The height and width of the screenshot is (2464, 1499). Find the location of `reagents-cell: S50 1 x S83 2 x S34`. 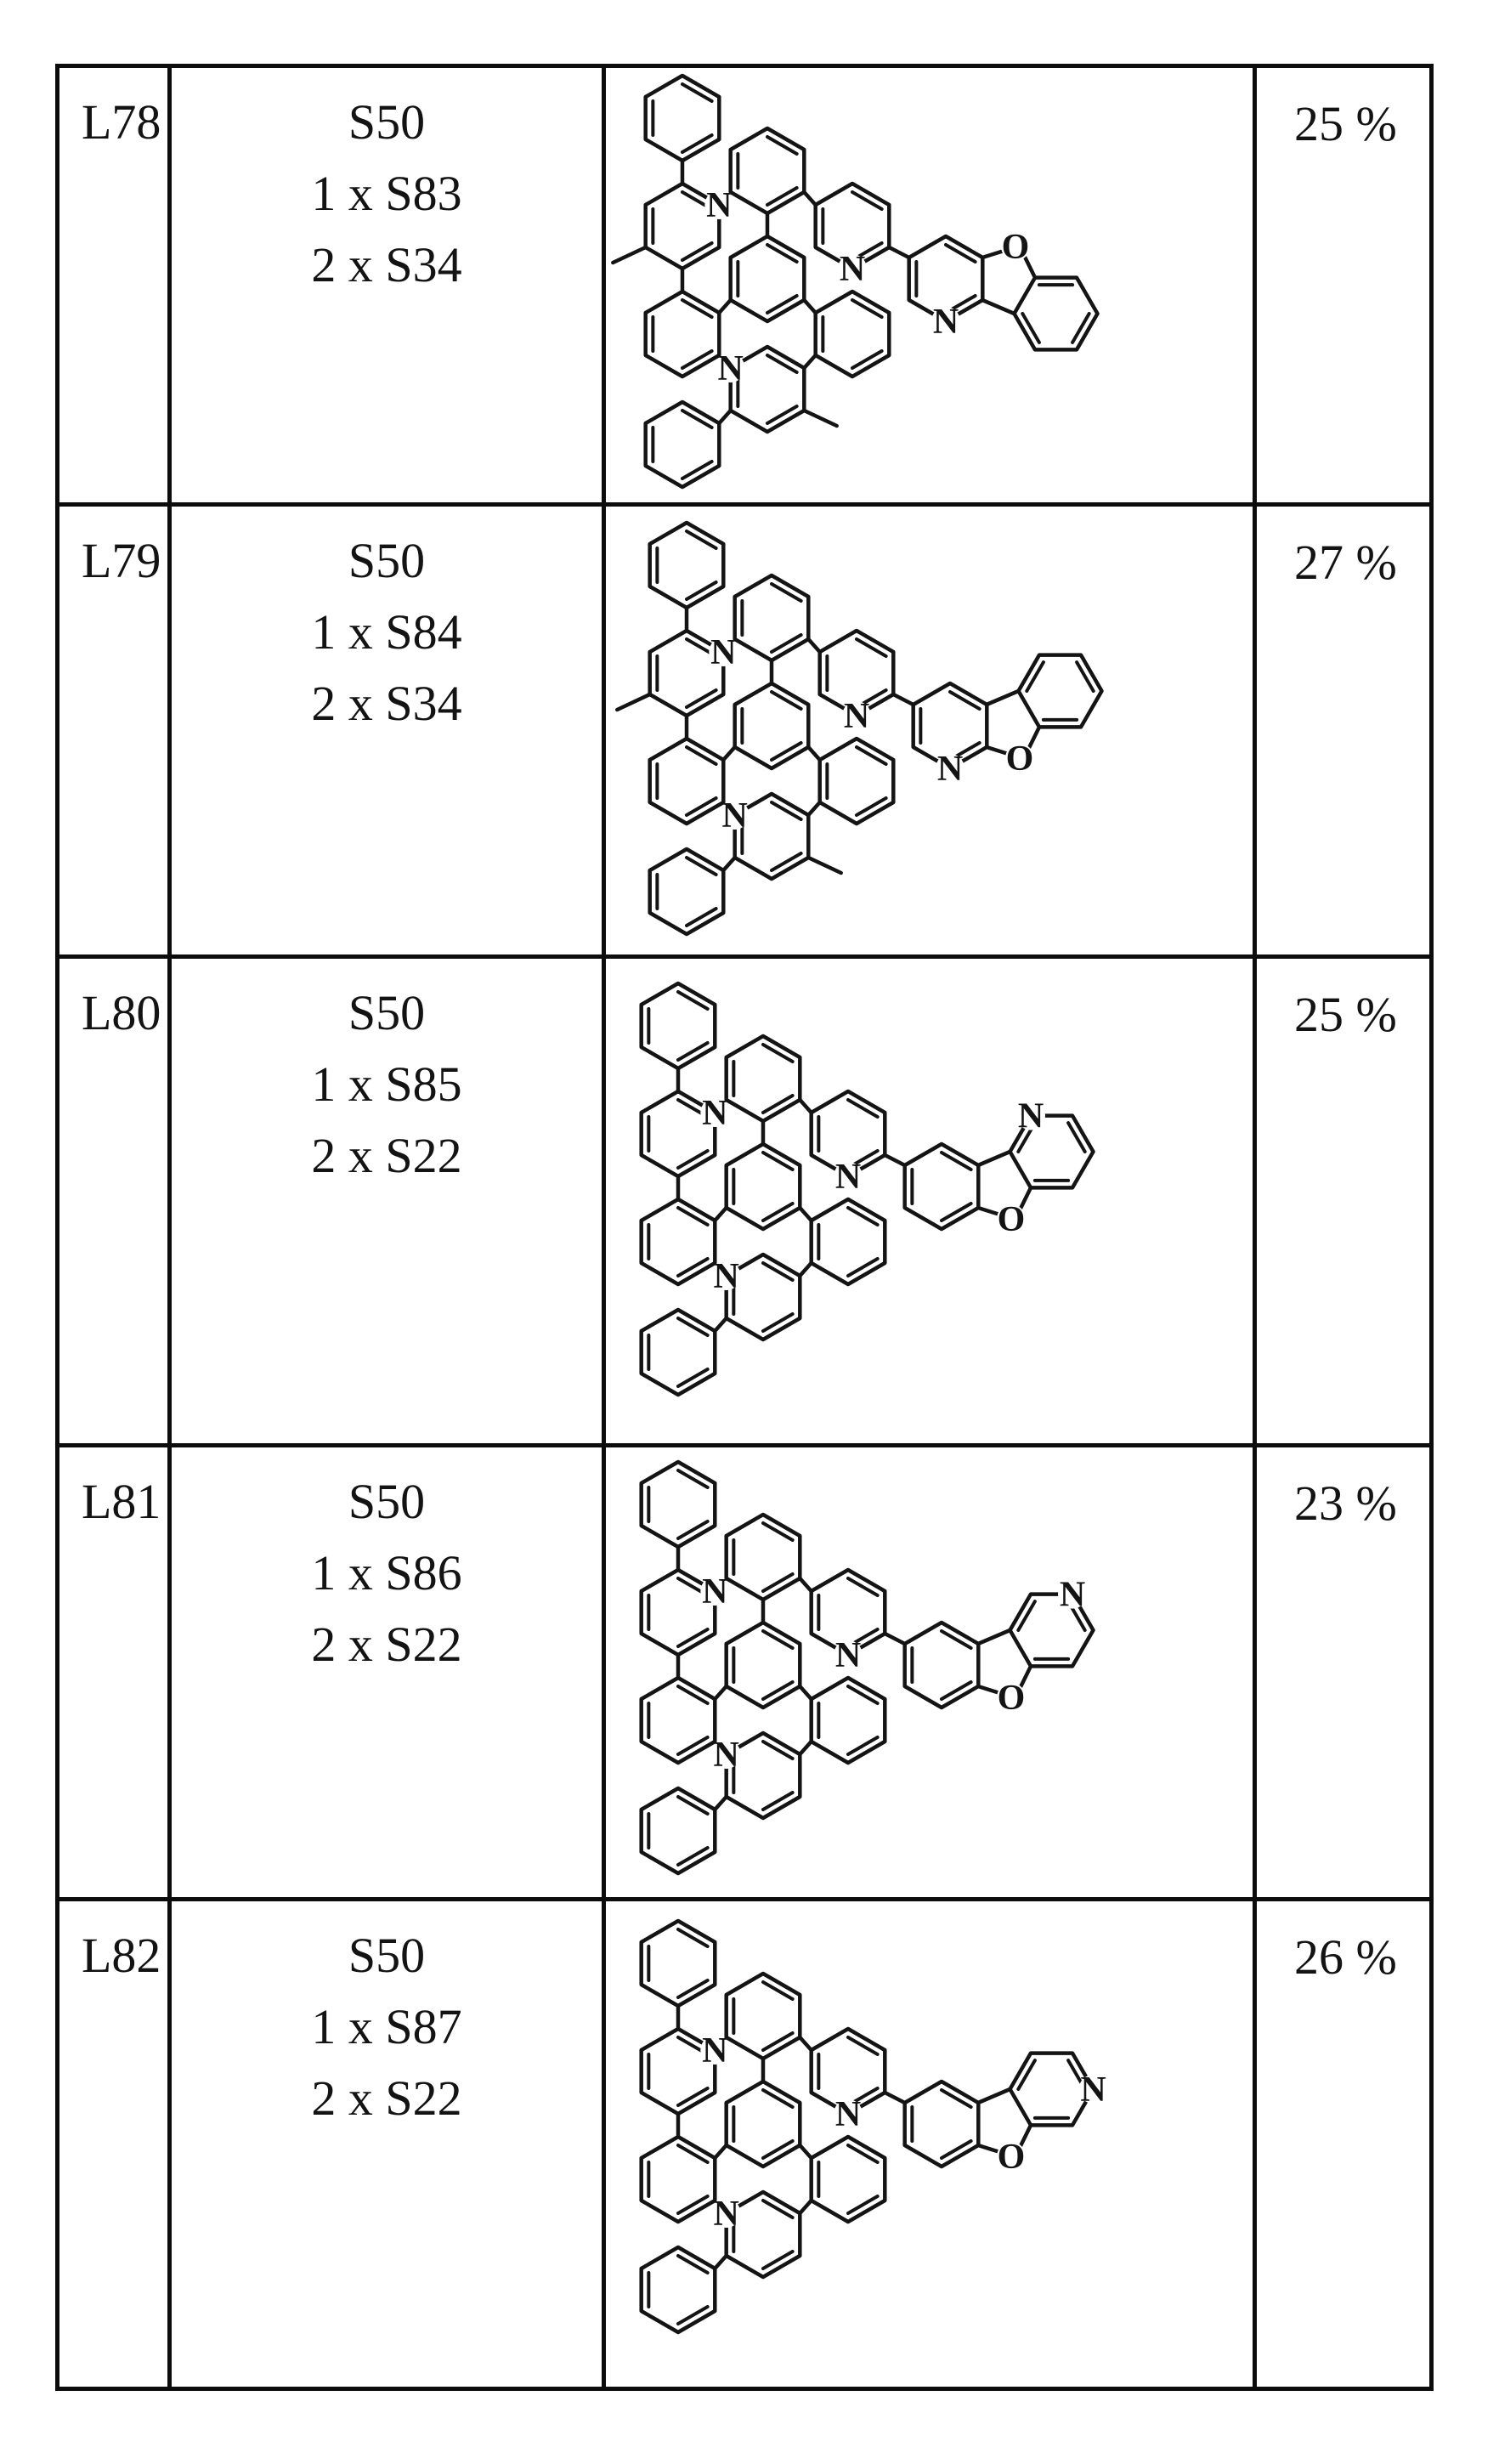

reagents-cell: S50 1 x S83 2 x S34 is located at coordinates (387, 285).